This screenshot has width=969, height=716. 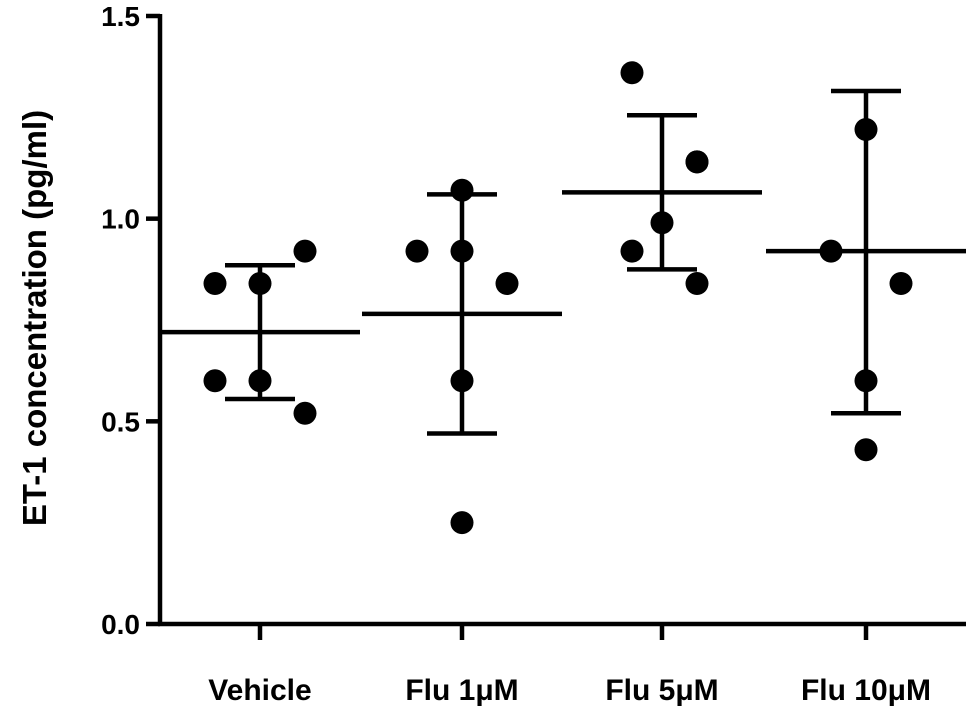 What do you see at coordinates (866, 690) in the screenshot?
I see `x-tick-label: Flu 10μM` at bounding box center [866, 690].